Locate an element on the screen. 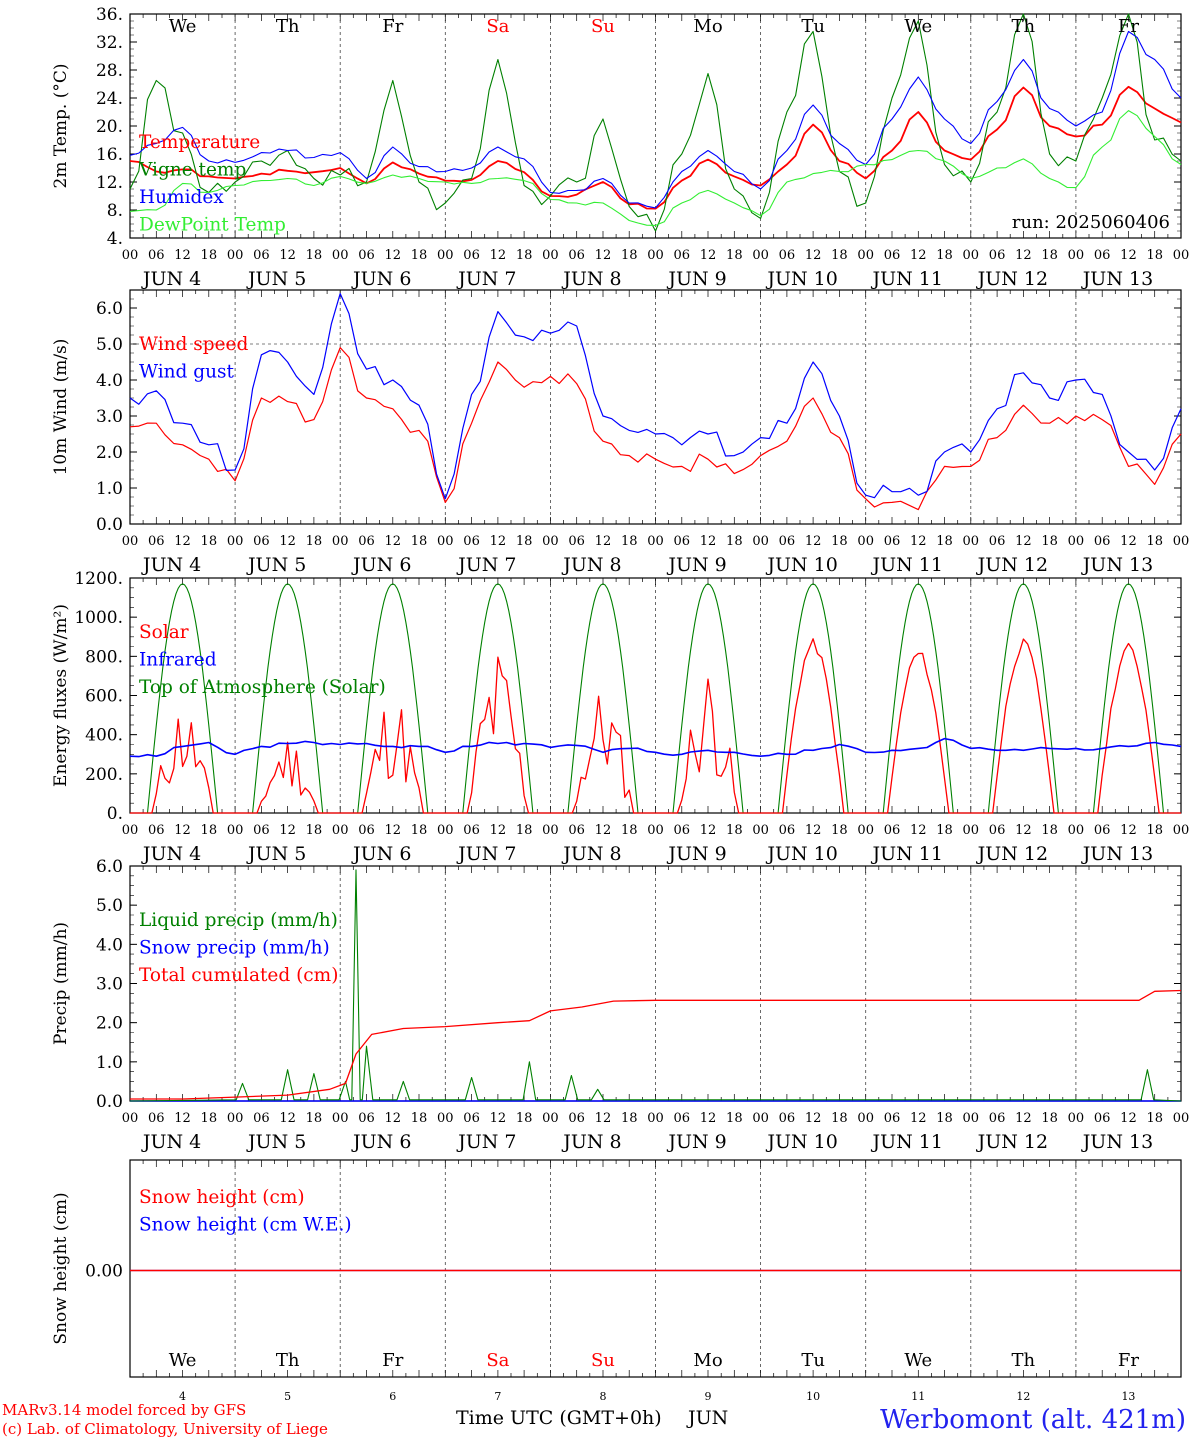 The width and height of the screenshot is (1194, 1440). y-tick-label: 600. is located at coordinates (104, 697).